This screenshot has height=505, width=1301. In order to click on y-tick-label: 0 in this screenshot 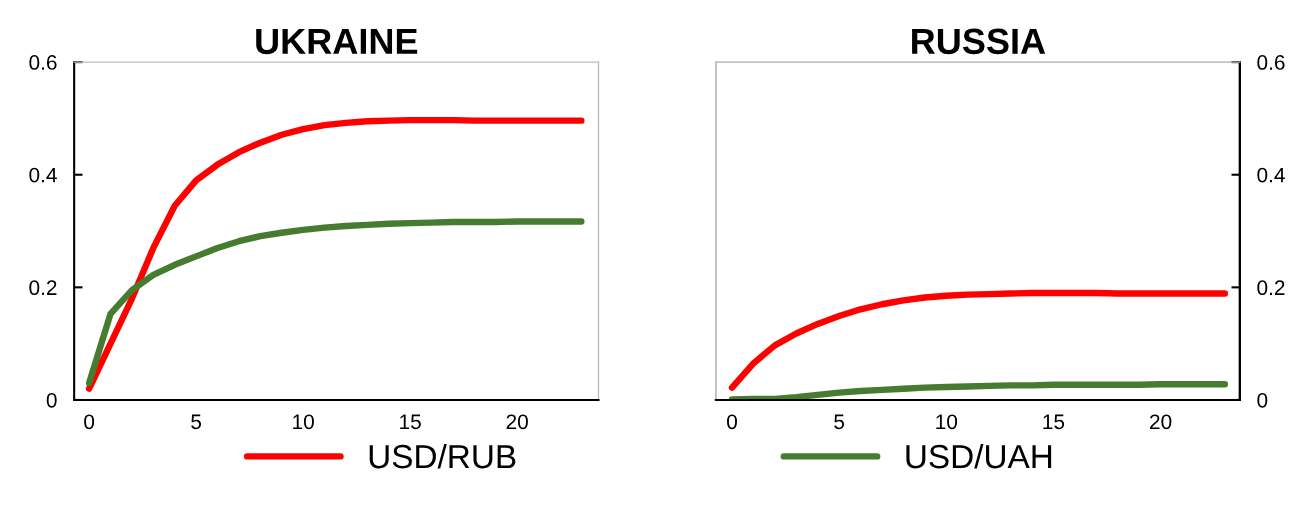, I will do `click(51, 400)`.